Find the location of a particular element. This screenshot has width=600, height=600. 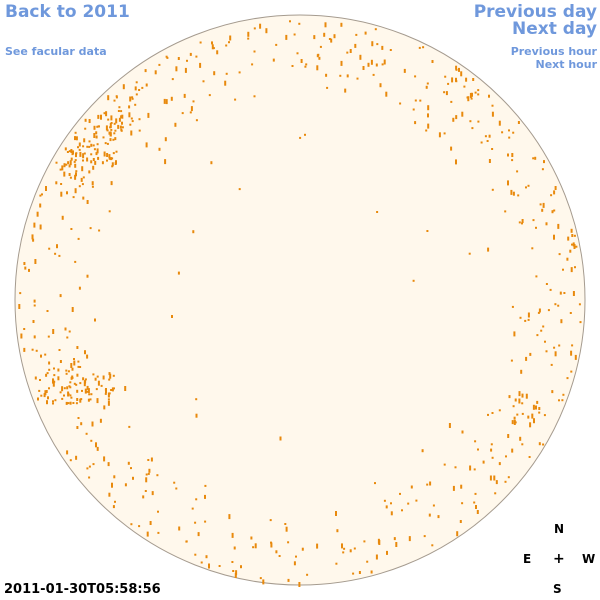

previous-hour-link: Previous hour is located at coordinates (553, 51).